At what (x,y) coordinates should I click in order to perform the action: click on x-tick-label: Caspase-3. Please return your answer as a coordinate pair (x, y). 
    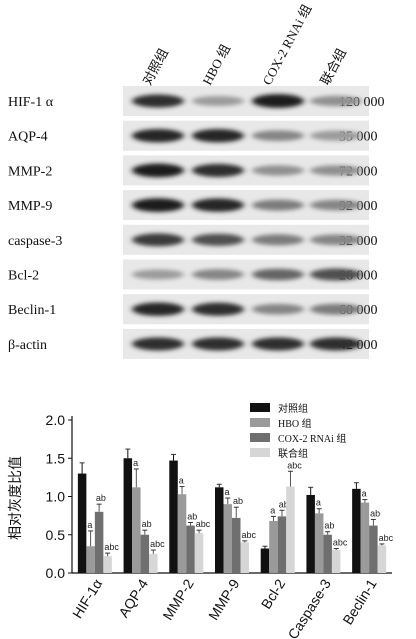
    Looking at the image, I should click on (310, 607).